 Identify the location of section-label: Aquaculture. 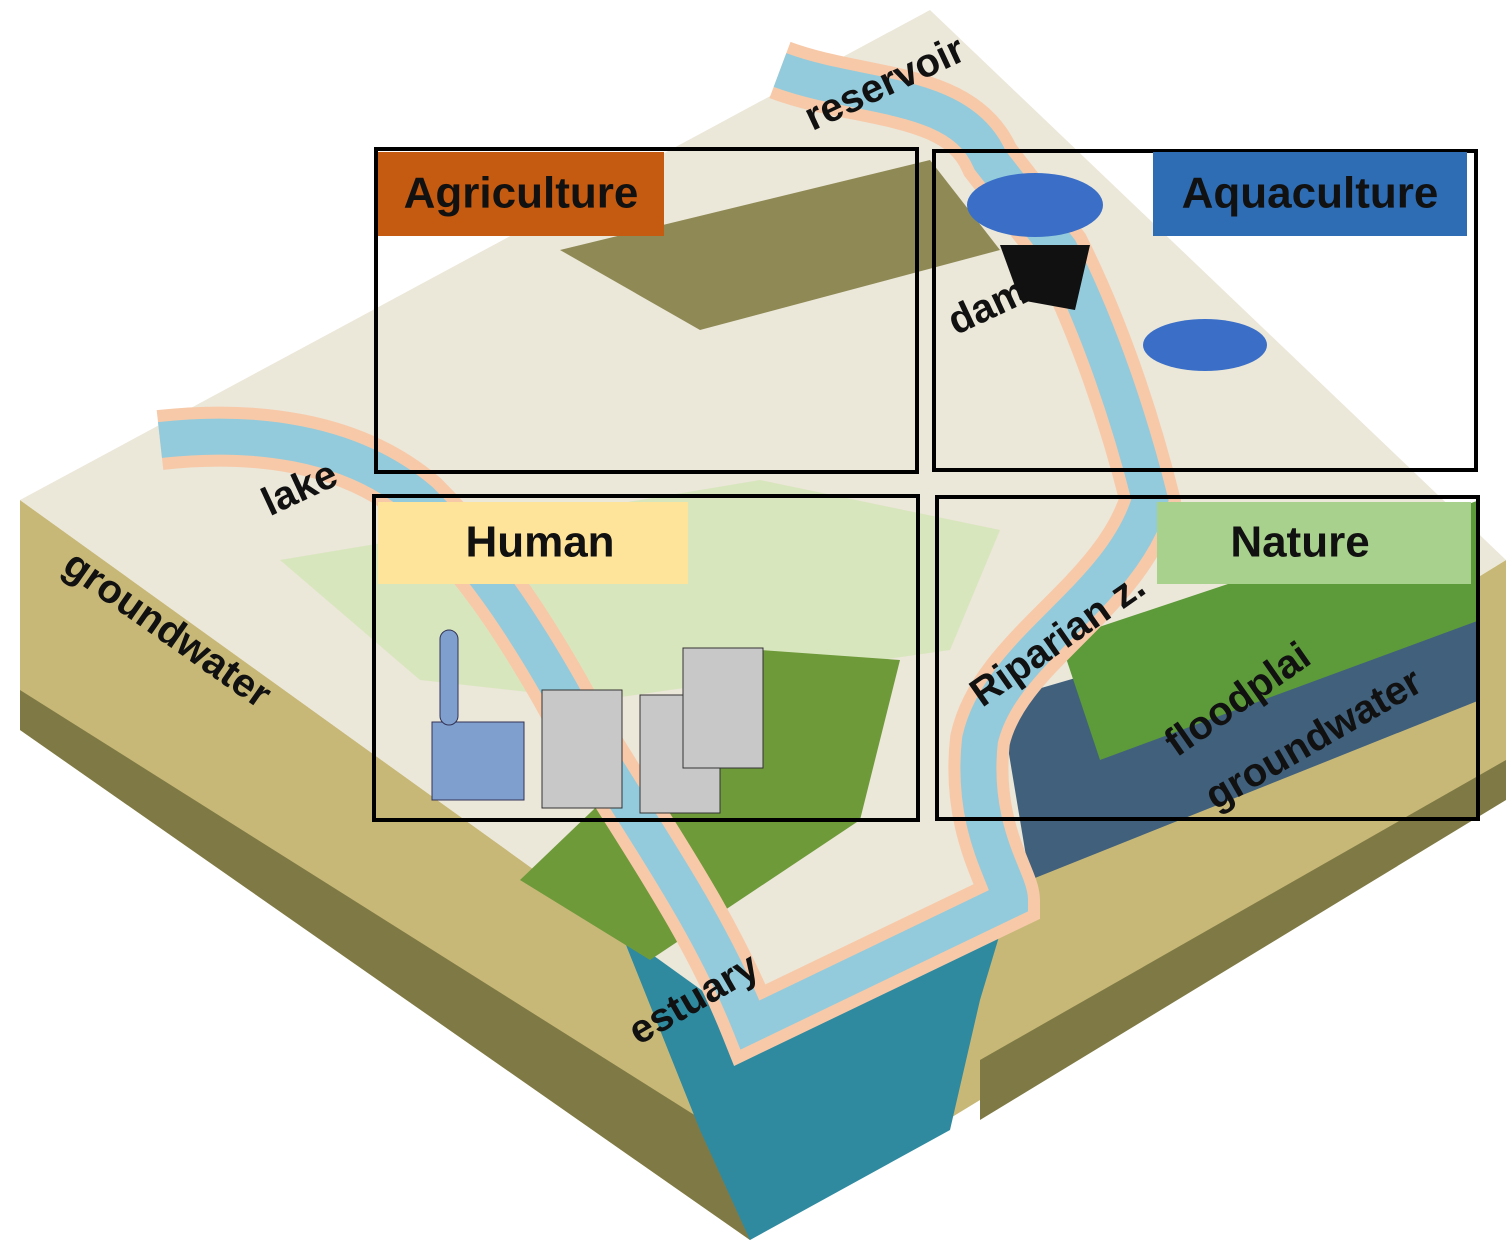
(1310, 193).